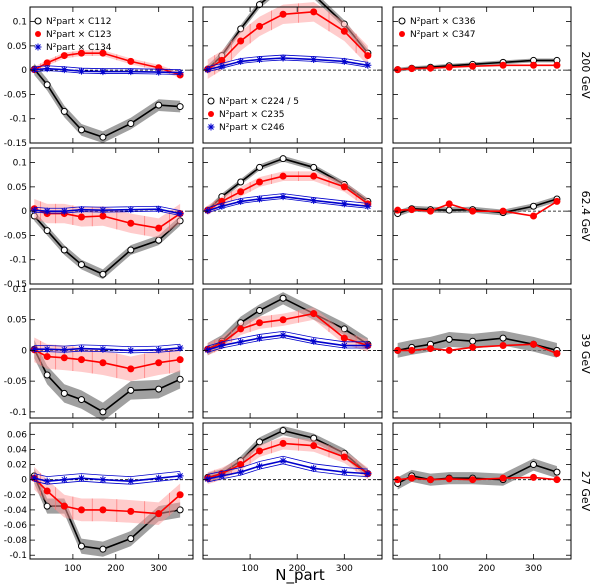 Image resolution: width=600 pixels, height=587 pixels. Describe the element at coordinates (15, 285) in the screenshot. I see `ytick-label: -0.15` at that location.